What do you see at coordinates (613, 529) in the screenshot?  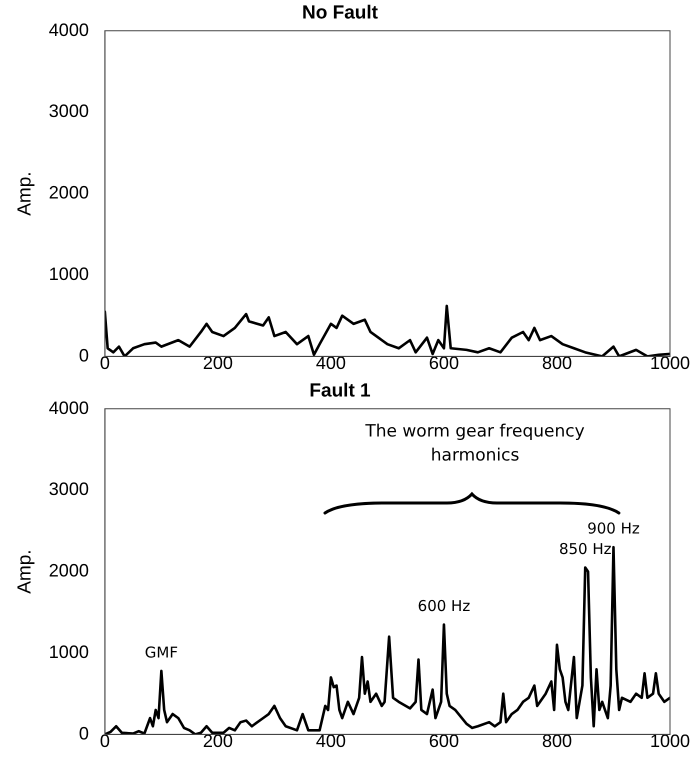 I see `annotation: 900 Hz` at bounding box center [613, 529].